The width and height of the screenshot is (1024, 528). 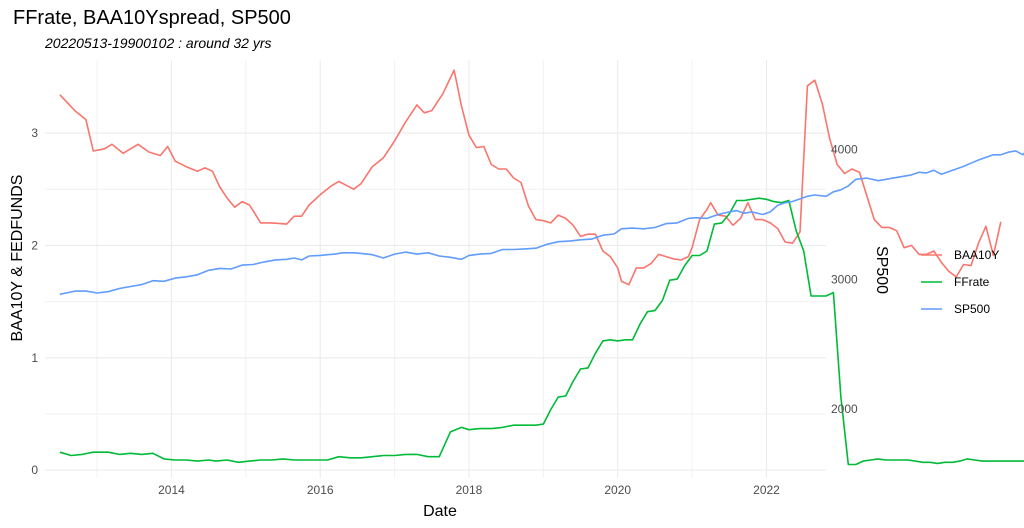 I want to click on legend-label-sp500: SP500, so click(x=972, y=309).